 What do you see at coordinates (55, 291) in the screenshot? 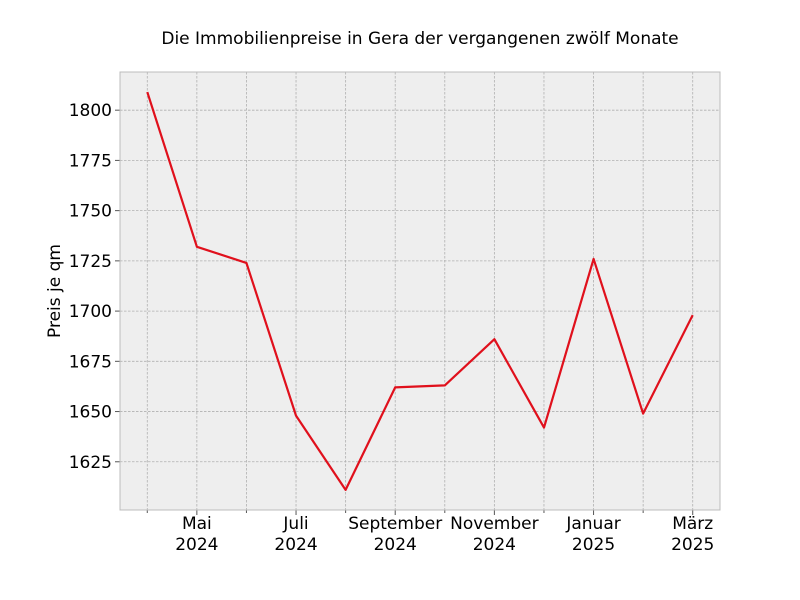
I see `y-axis-label: Preis je qm` at bounding box center [55, 291].